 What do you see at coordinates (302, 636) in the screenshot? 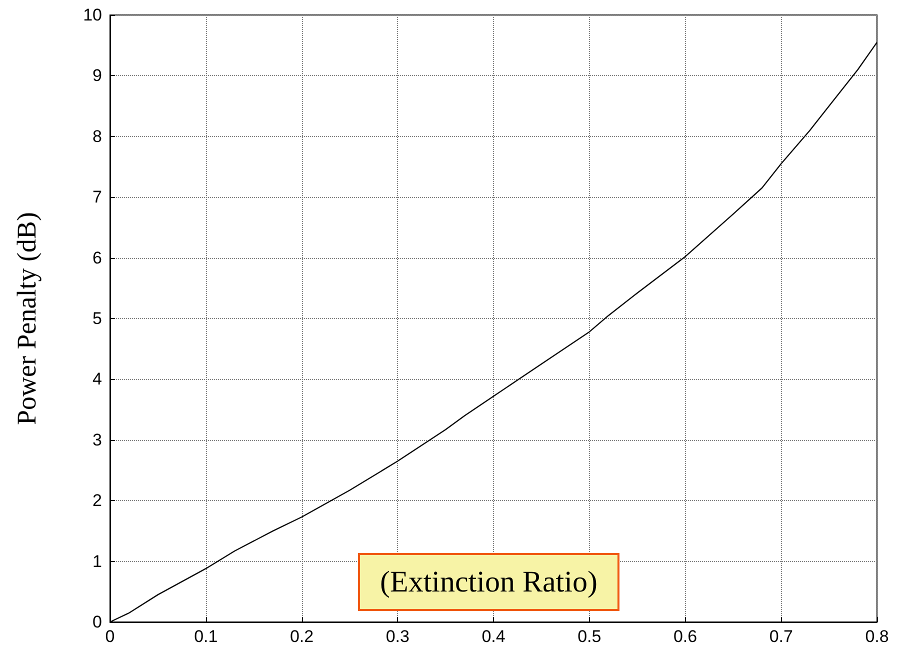
I see `x-tick-label: 0.2` at bounding box center [302, 636].